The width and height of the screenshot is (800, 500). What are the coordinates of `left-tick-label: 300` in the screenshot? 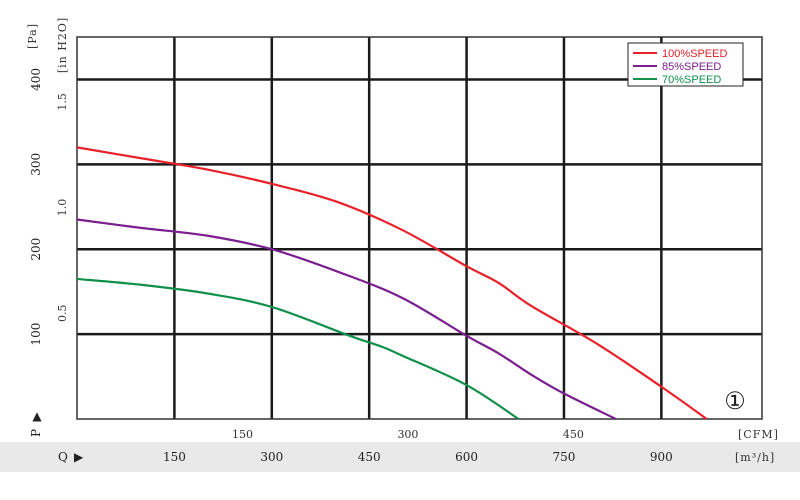 It's located at (36, 164).